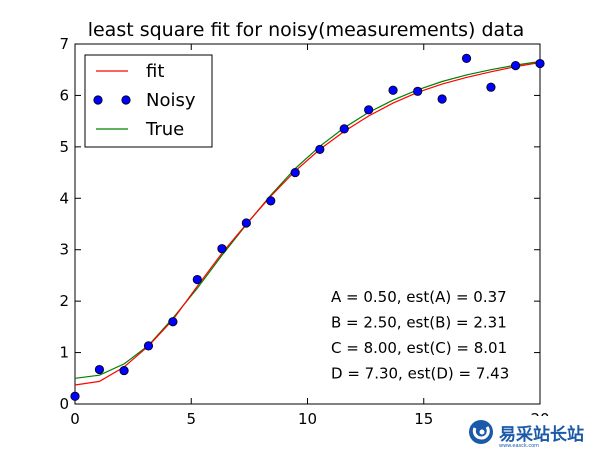 The width and height of the screenshot is (600, 450). Describe the element at coordinates (419, 297) in the screenshot. I see `annotation-text: A = 0.50, est(A) = 0.37` at that location.